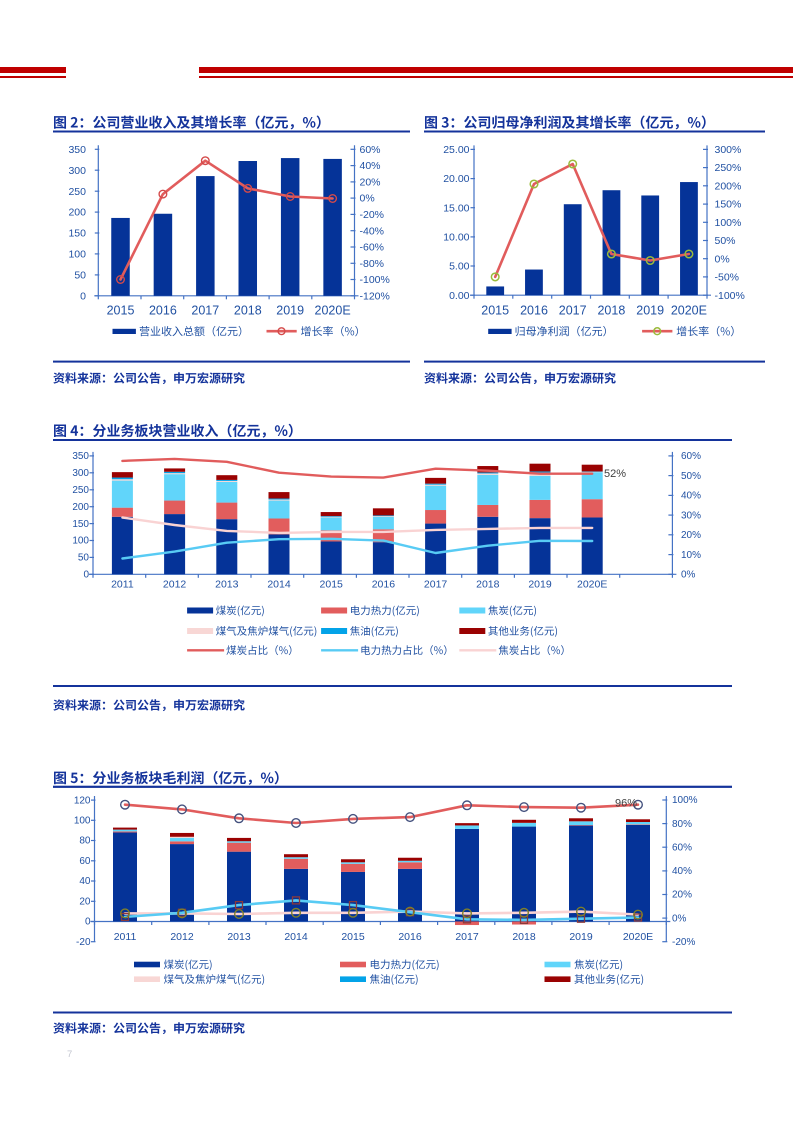 This screenshot has width=793, height=1122. What do you see at coordinates (682, 824) in the screenshot?
I see `svg-text: 80%` at bounding box center [682, 824].